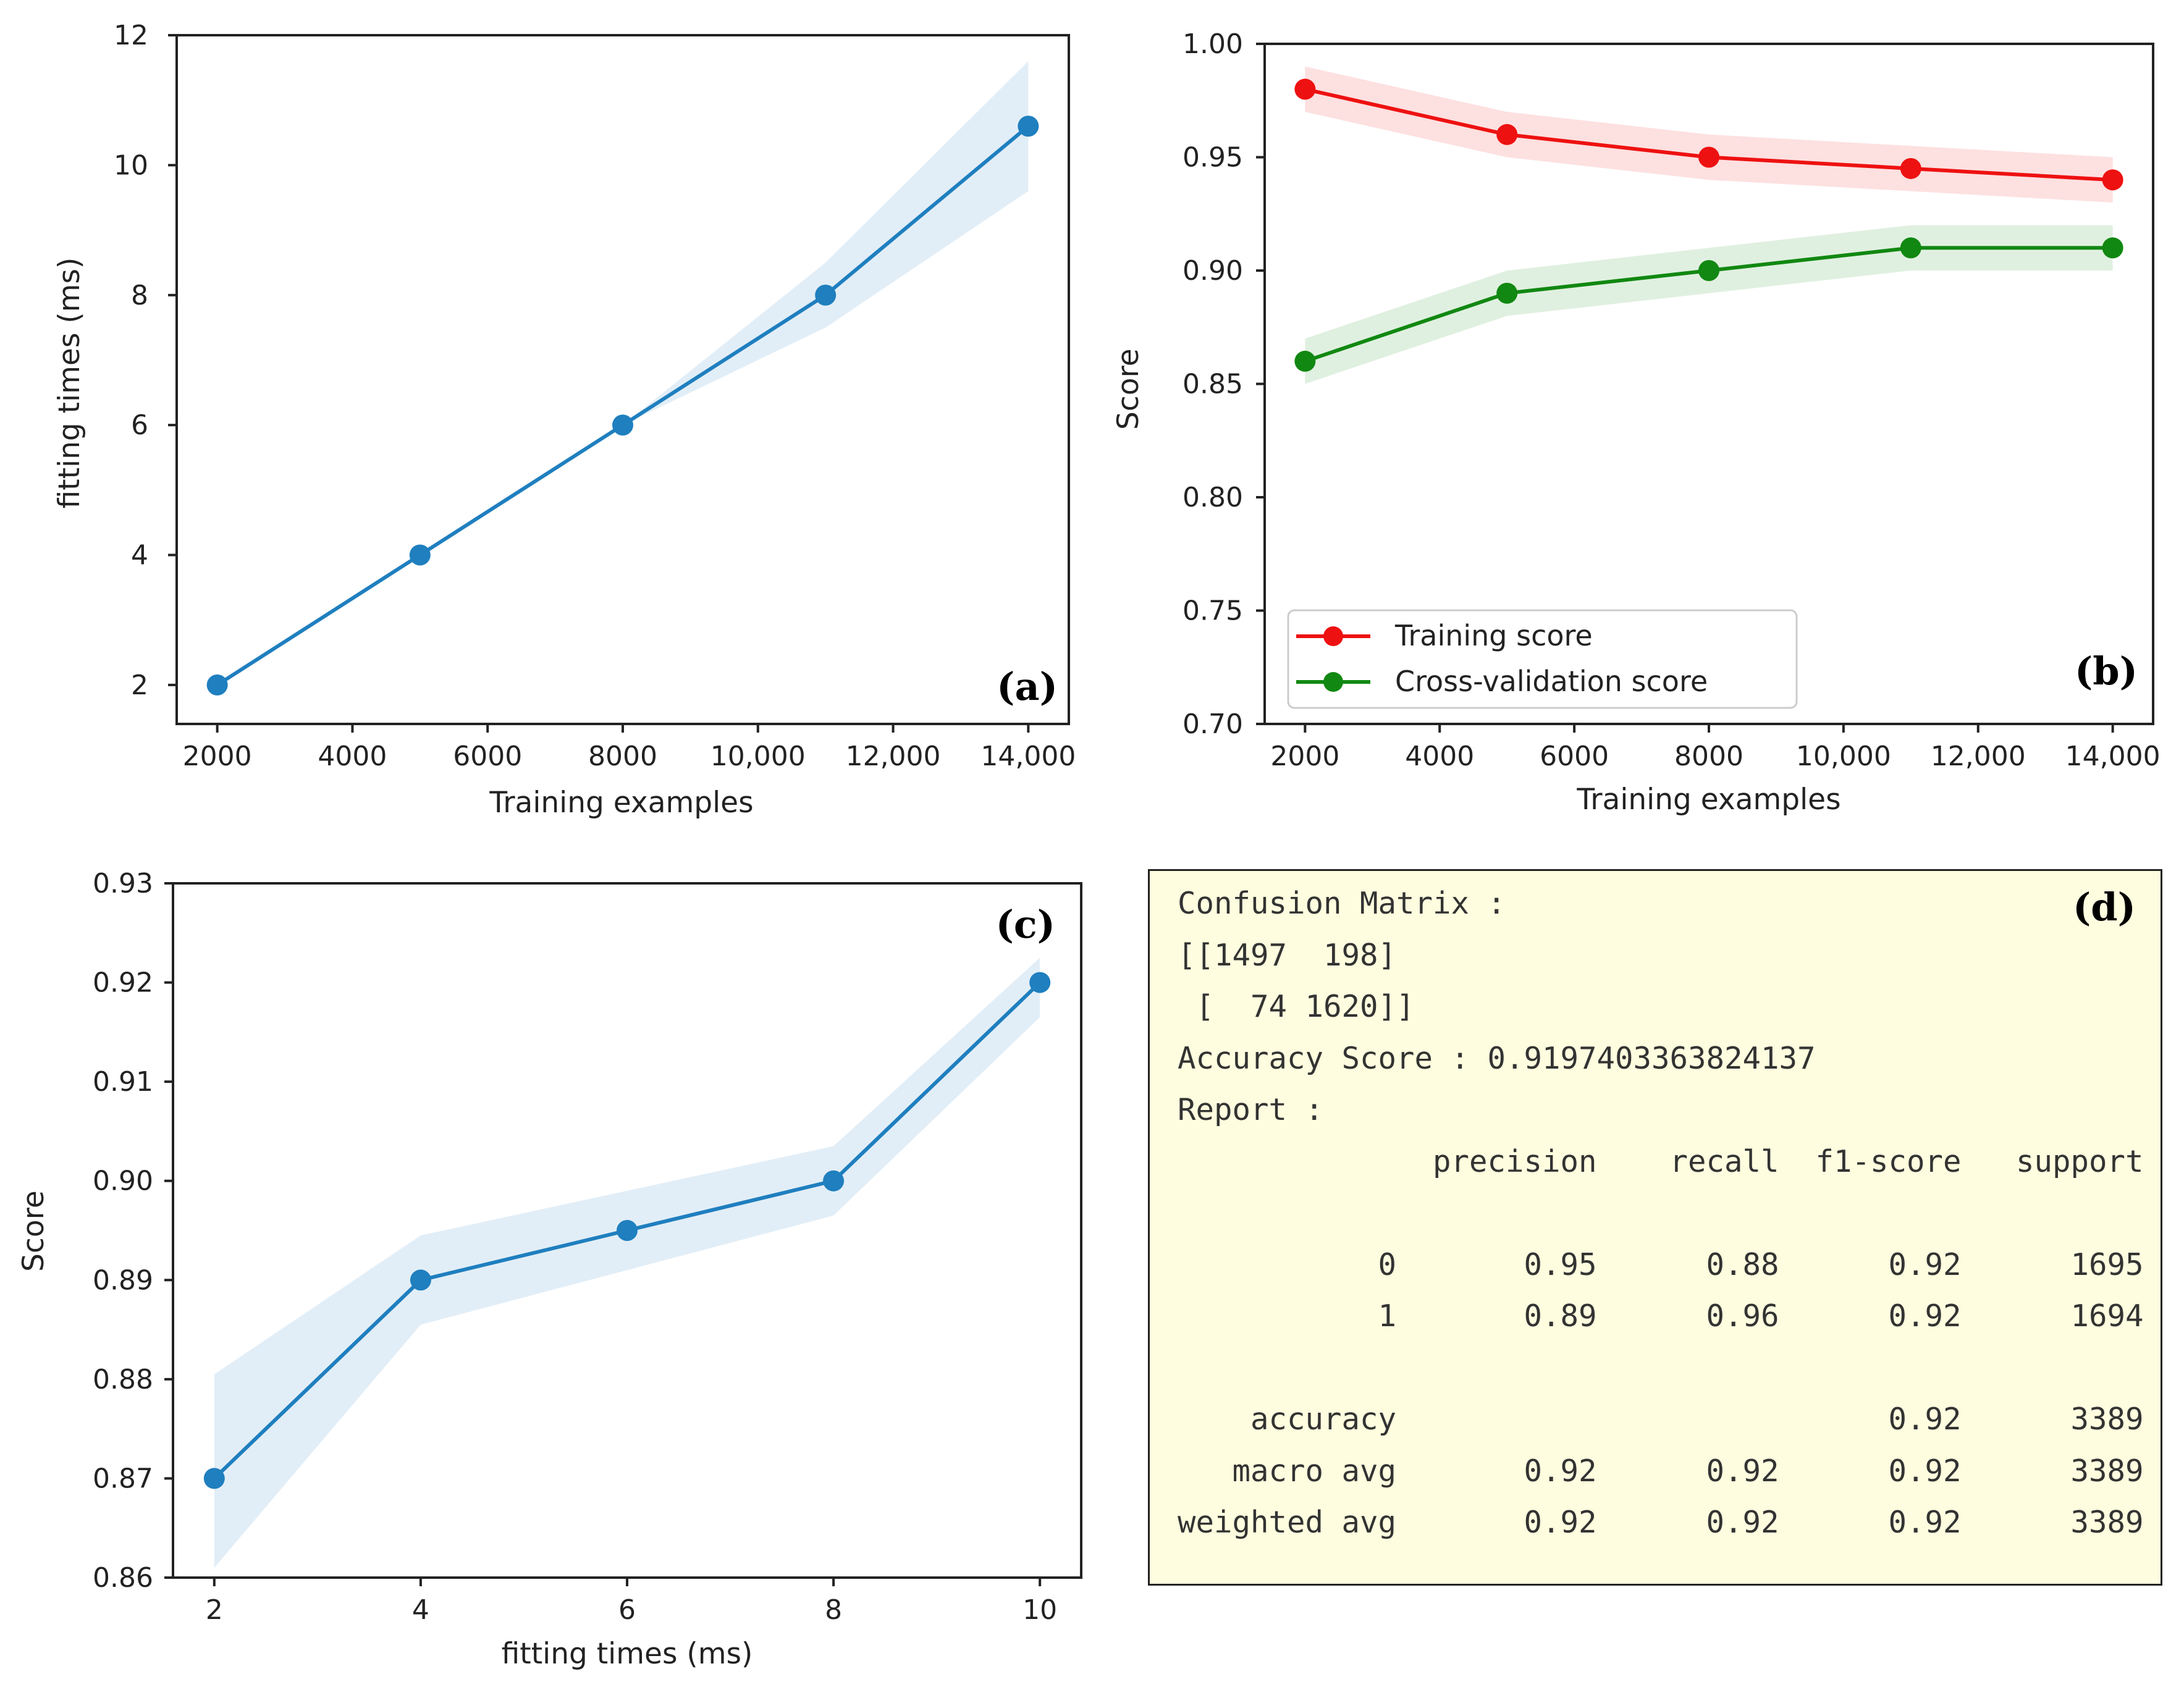  Describe the element at coordinates (1661, 1419) in the screenshot. I see `report-line: accuracy 0.92 3389` at that location.